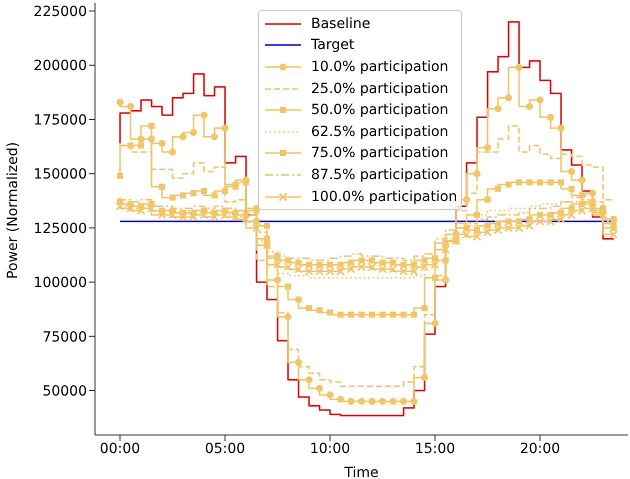 This screenshot has height=479, width=630. I want to click on legend-label: Target, so click(332, 45).